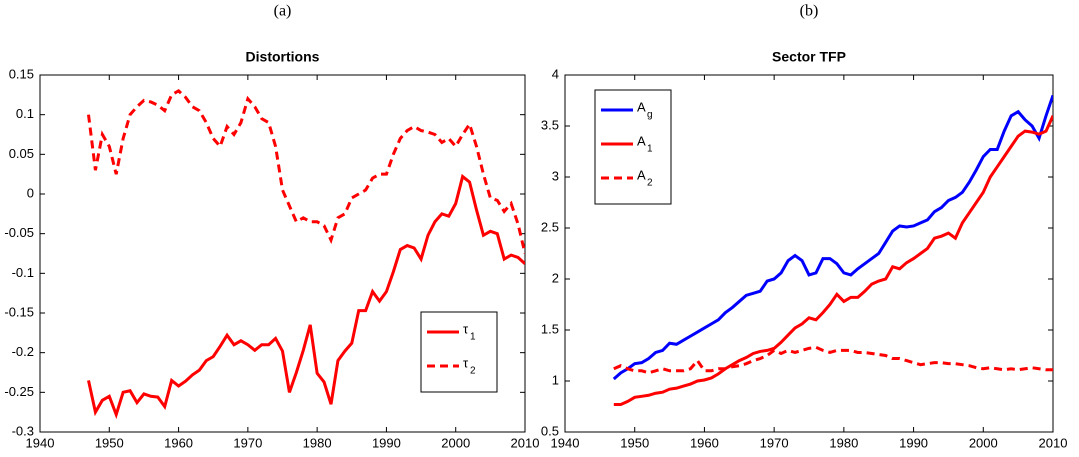 The height and width of the screenshot is (457, 1079). I want to click on chart-title: Distortions, so click(283, 57).